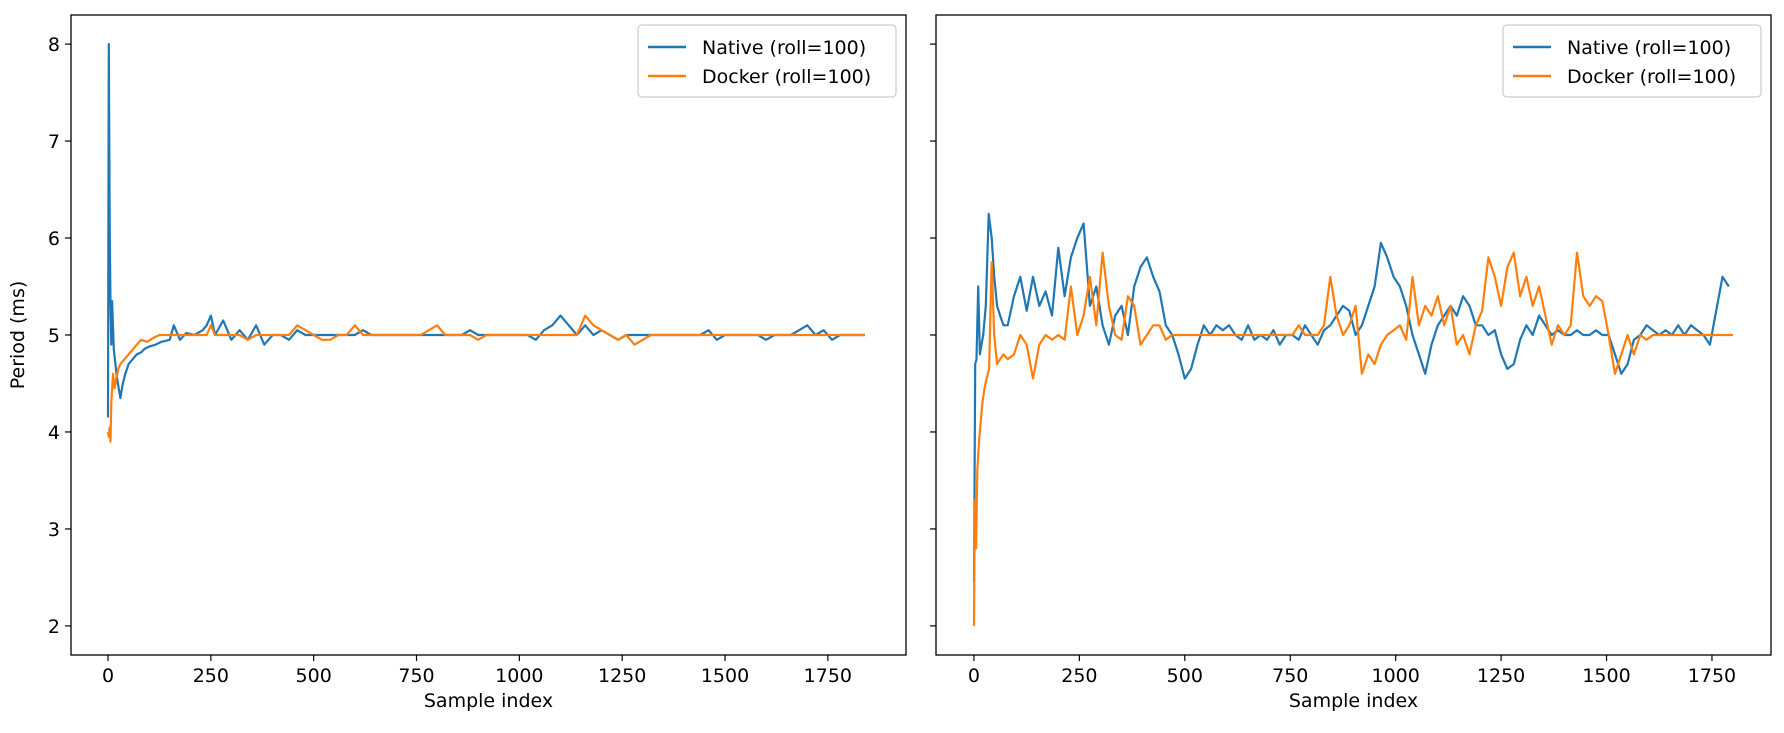 This screenshot has height=733, width=1784. Describe the element at coordinates (18, 335) in the screenshot. I see `y-axis-label: Period (ms)` at that location.